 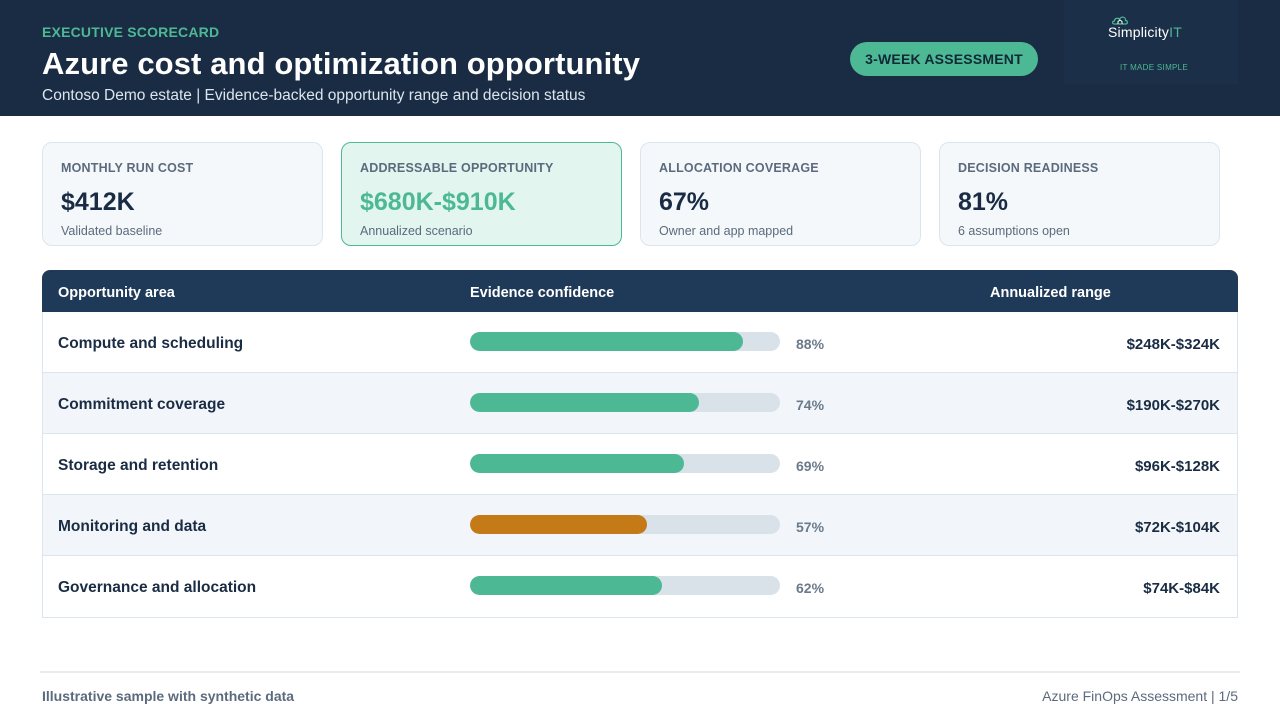 What do you see at coordinates (1119, 20) in the screenshot?
I see `cloud-house-icon` at bounding box center [1119, 20].